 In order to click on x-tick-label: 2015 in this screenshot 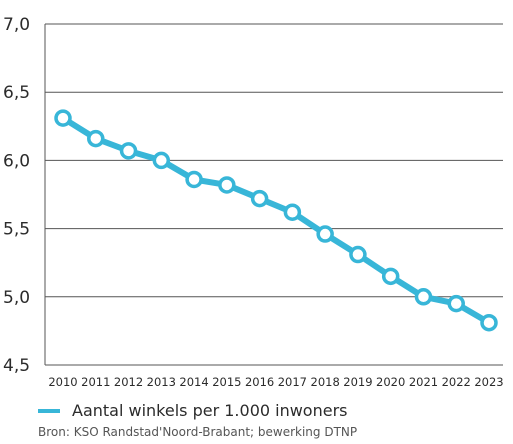, I will do `click(226, 382)`.